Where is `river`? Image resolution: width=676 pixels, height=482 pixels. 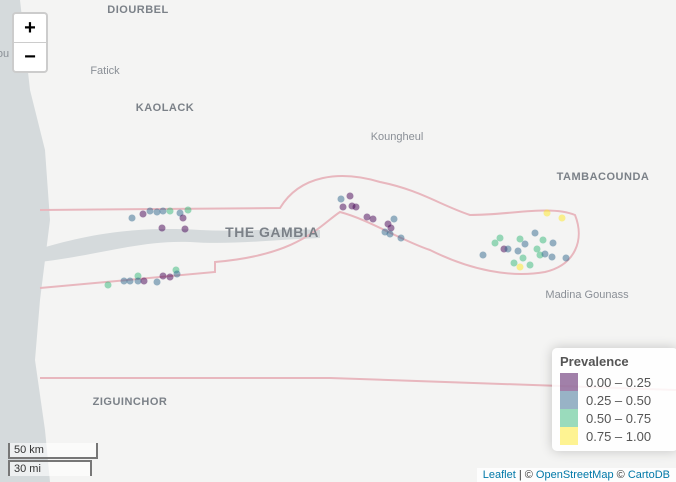
river is located at coordinates (177, 245).